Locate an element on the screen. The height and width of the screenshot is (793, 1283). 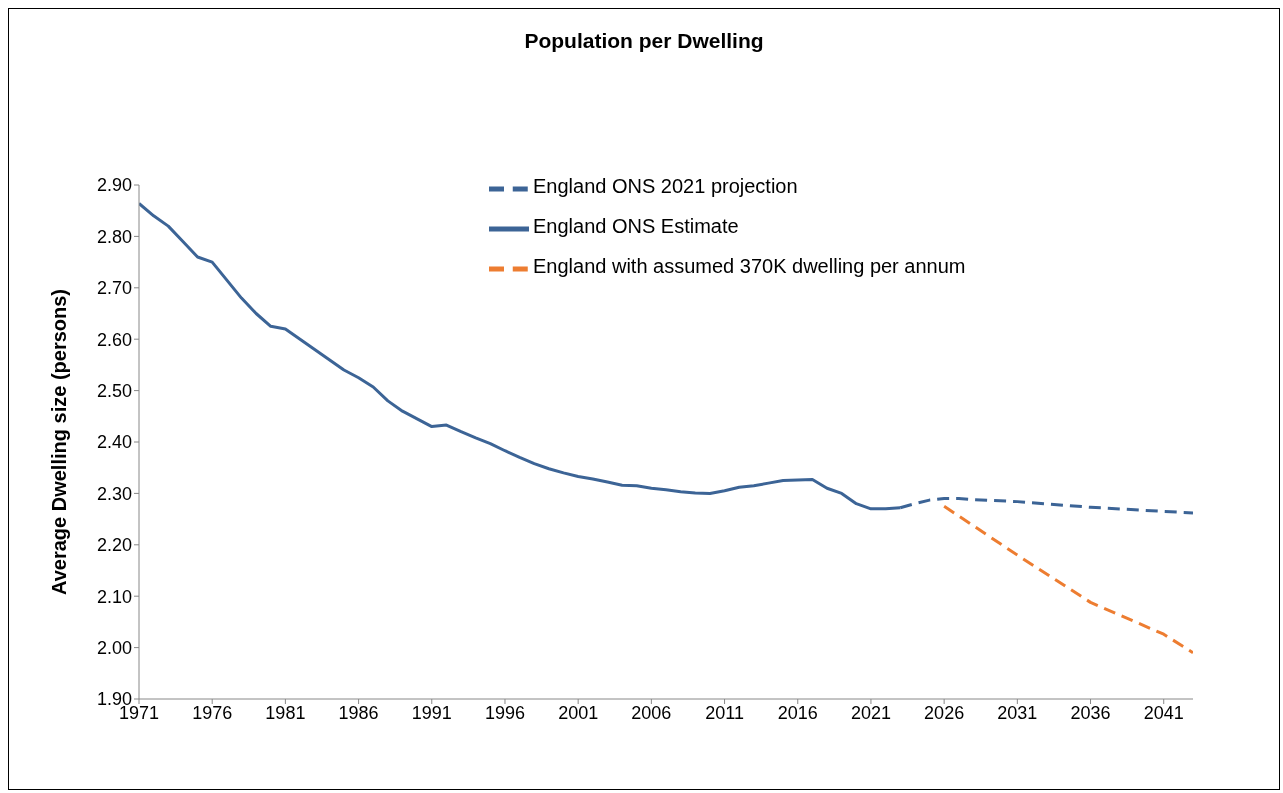
x-tick-label: 2031 is located at coordinates (1017, 712).